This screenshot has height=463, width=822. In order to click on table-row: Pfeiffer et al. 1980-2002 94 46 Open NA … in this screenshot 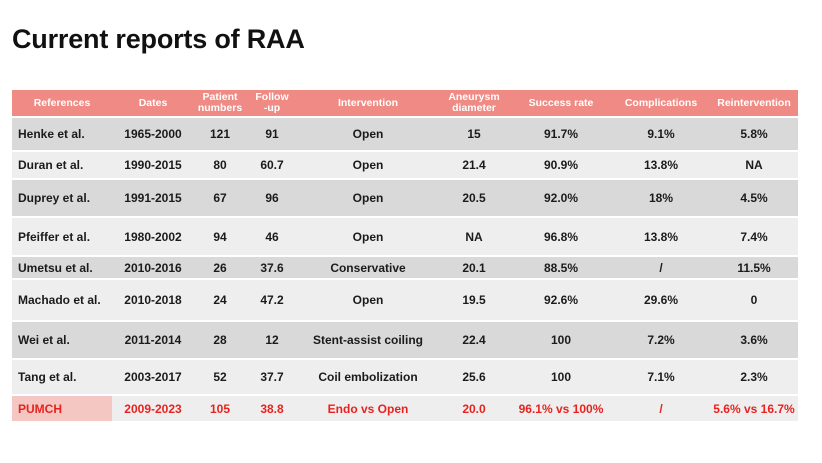, I will do `click(405, 237)`.